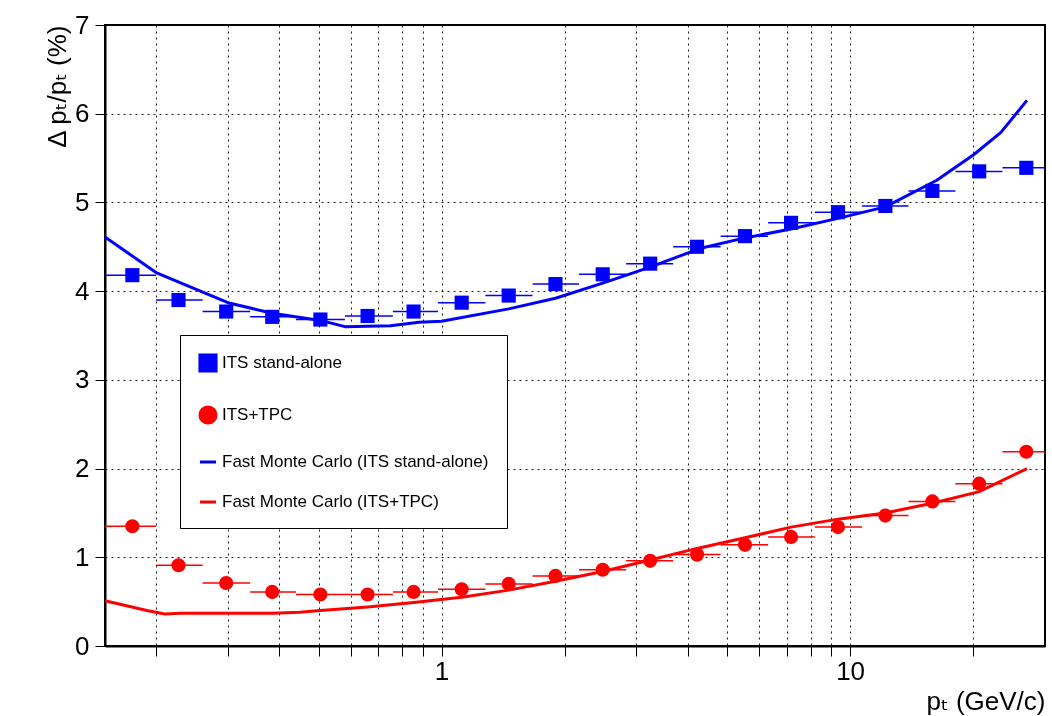 This screenshot has height=716, width=1052. I want to click on legend-label: Fast Monte Carlo (ITS stand-alone), so click(355, 461).